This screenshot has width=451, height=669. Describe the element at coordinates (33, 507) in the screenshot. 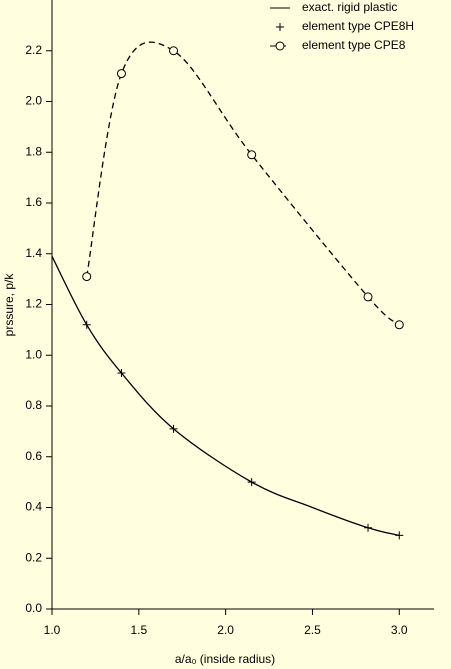

I see `y-tick-label: 0.4` at that location.